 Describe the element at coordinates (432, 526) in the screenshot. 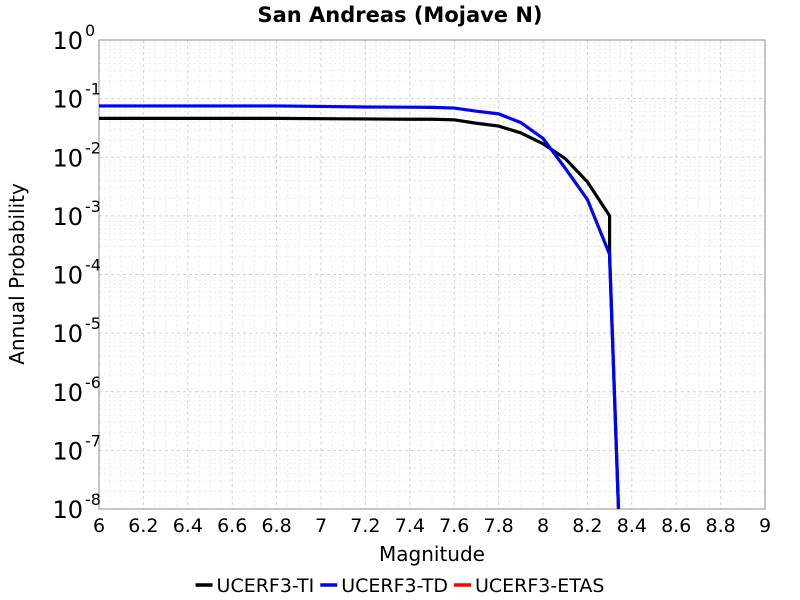

I see `x-tick-labels: 6 6.2 6.4 6.6 6.8 7 7.2 7.4 7.6 7.8 8 8.2 8.4 8.6 8.8 9` at that location.